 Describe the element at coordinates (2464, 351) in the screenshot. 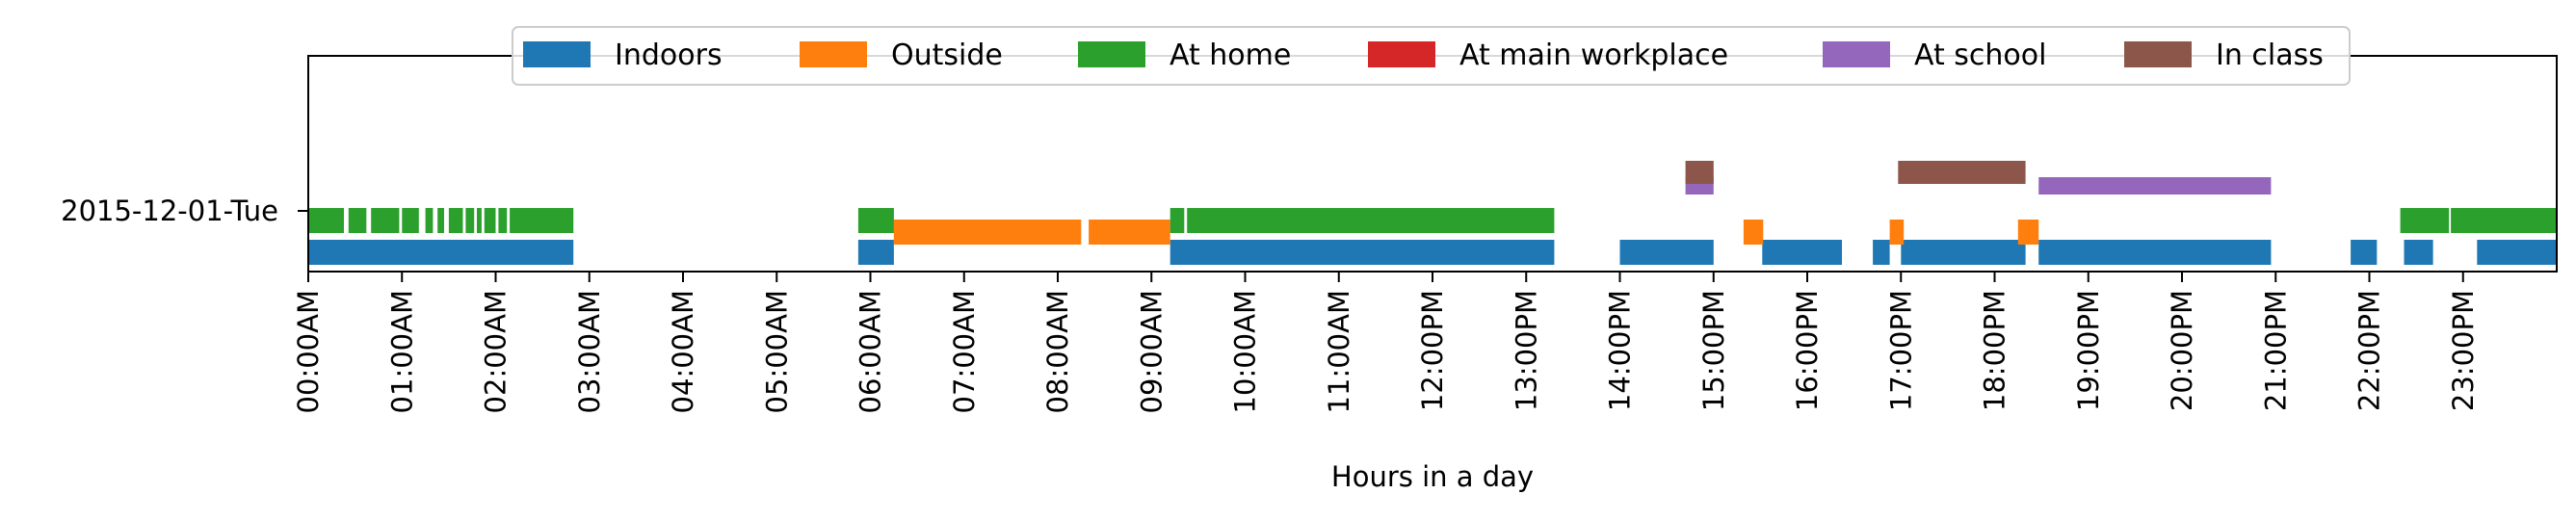

I see `x-tick-label: 23:00PM` at that location.